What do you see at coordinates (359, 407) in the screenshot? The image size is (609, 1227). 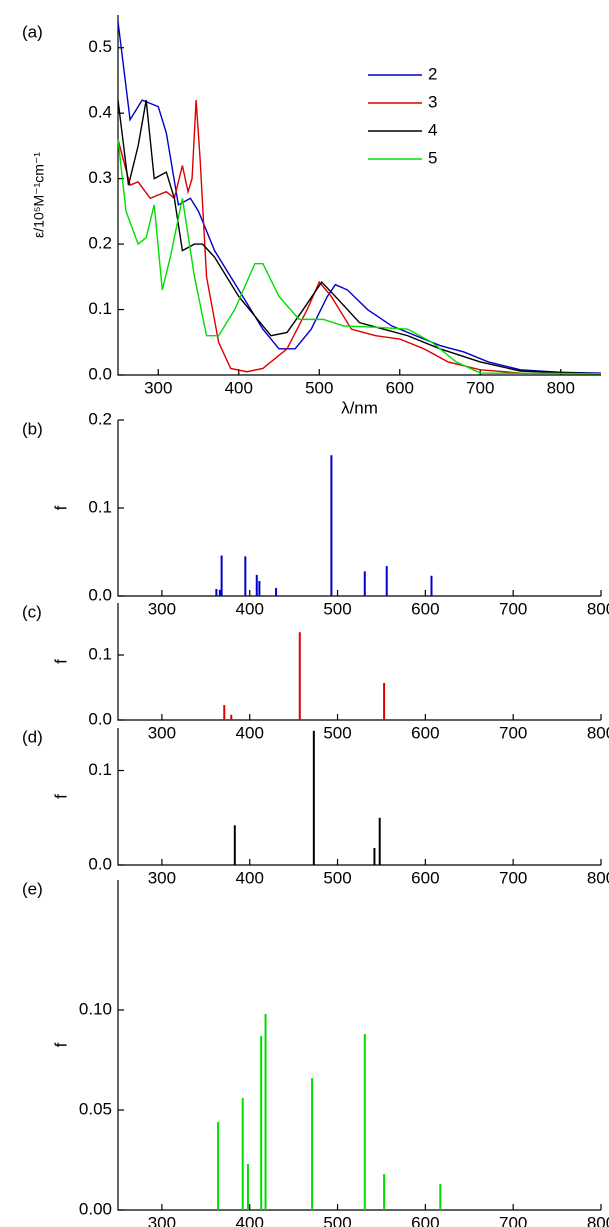 I see `x-axis-label: λ/nm` at bounding box center [359, 407].